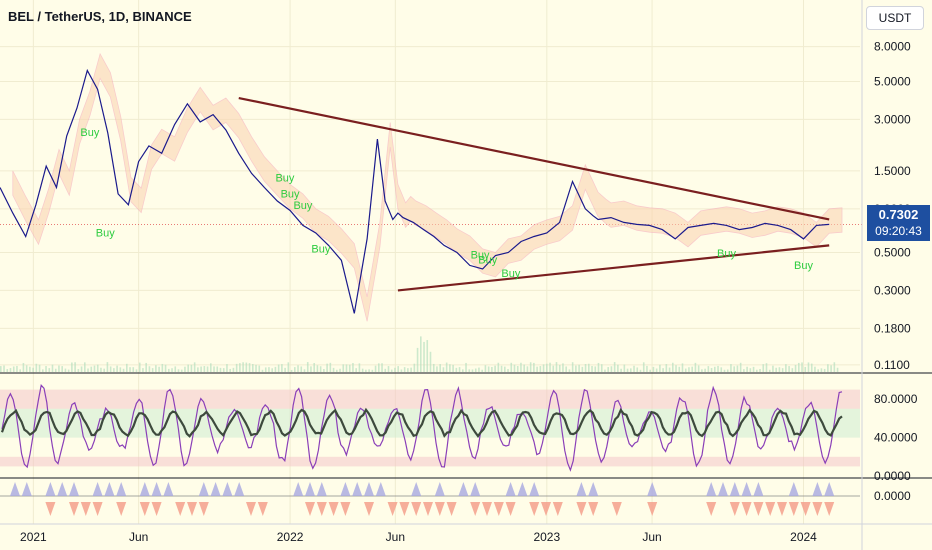  I want to click on last-price-value: 0.7302, so click(898, 214).